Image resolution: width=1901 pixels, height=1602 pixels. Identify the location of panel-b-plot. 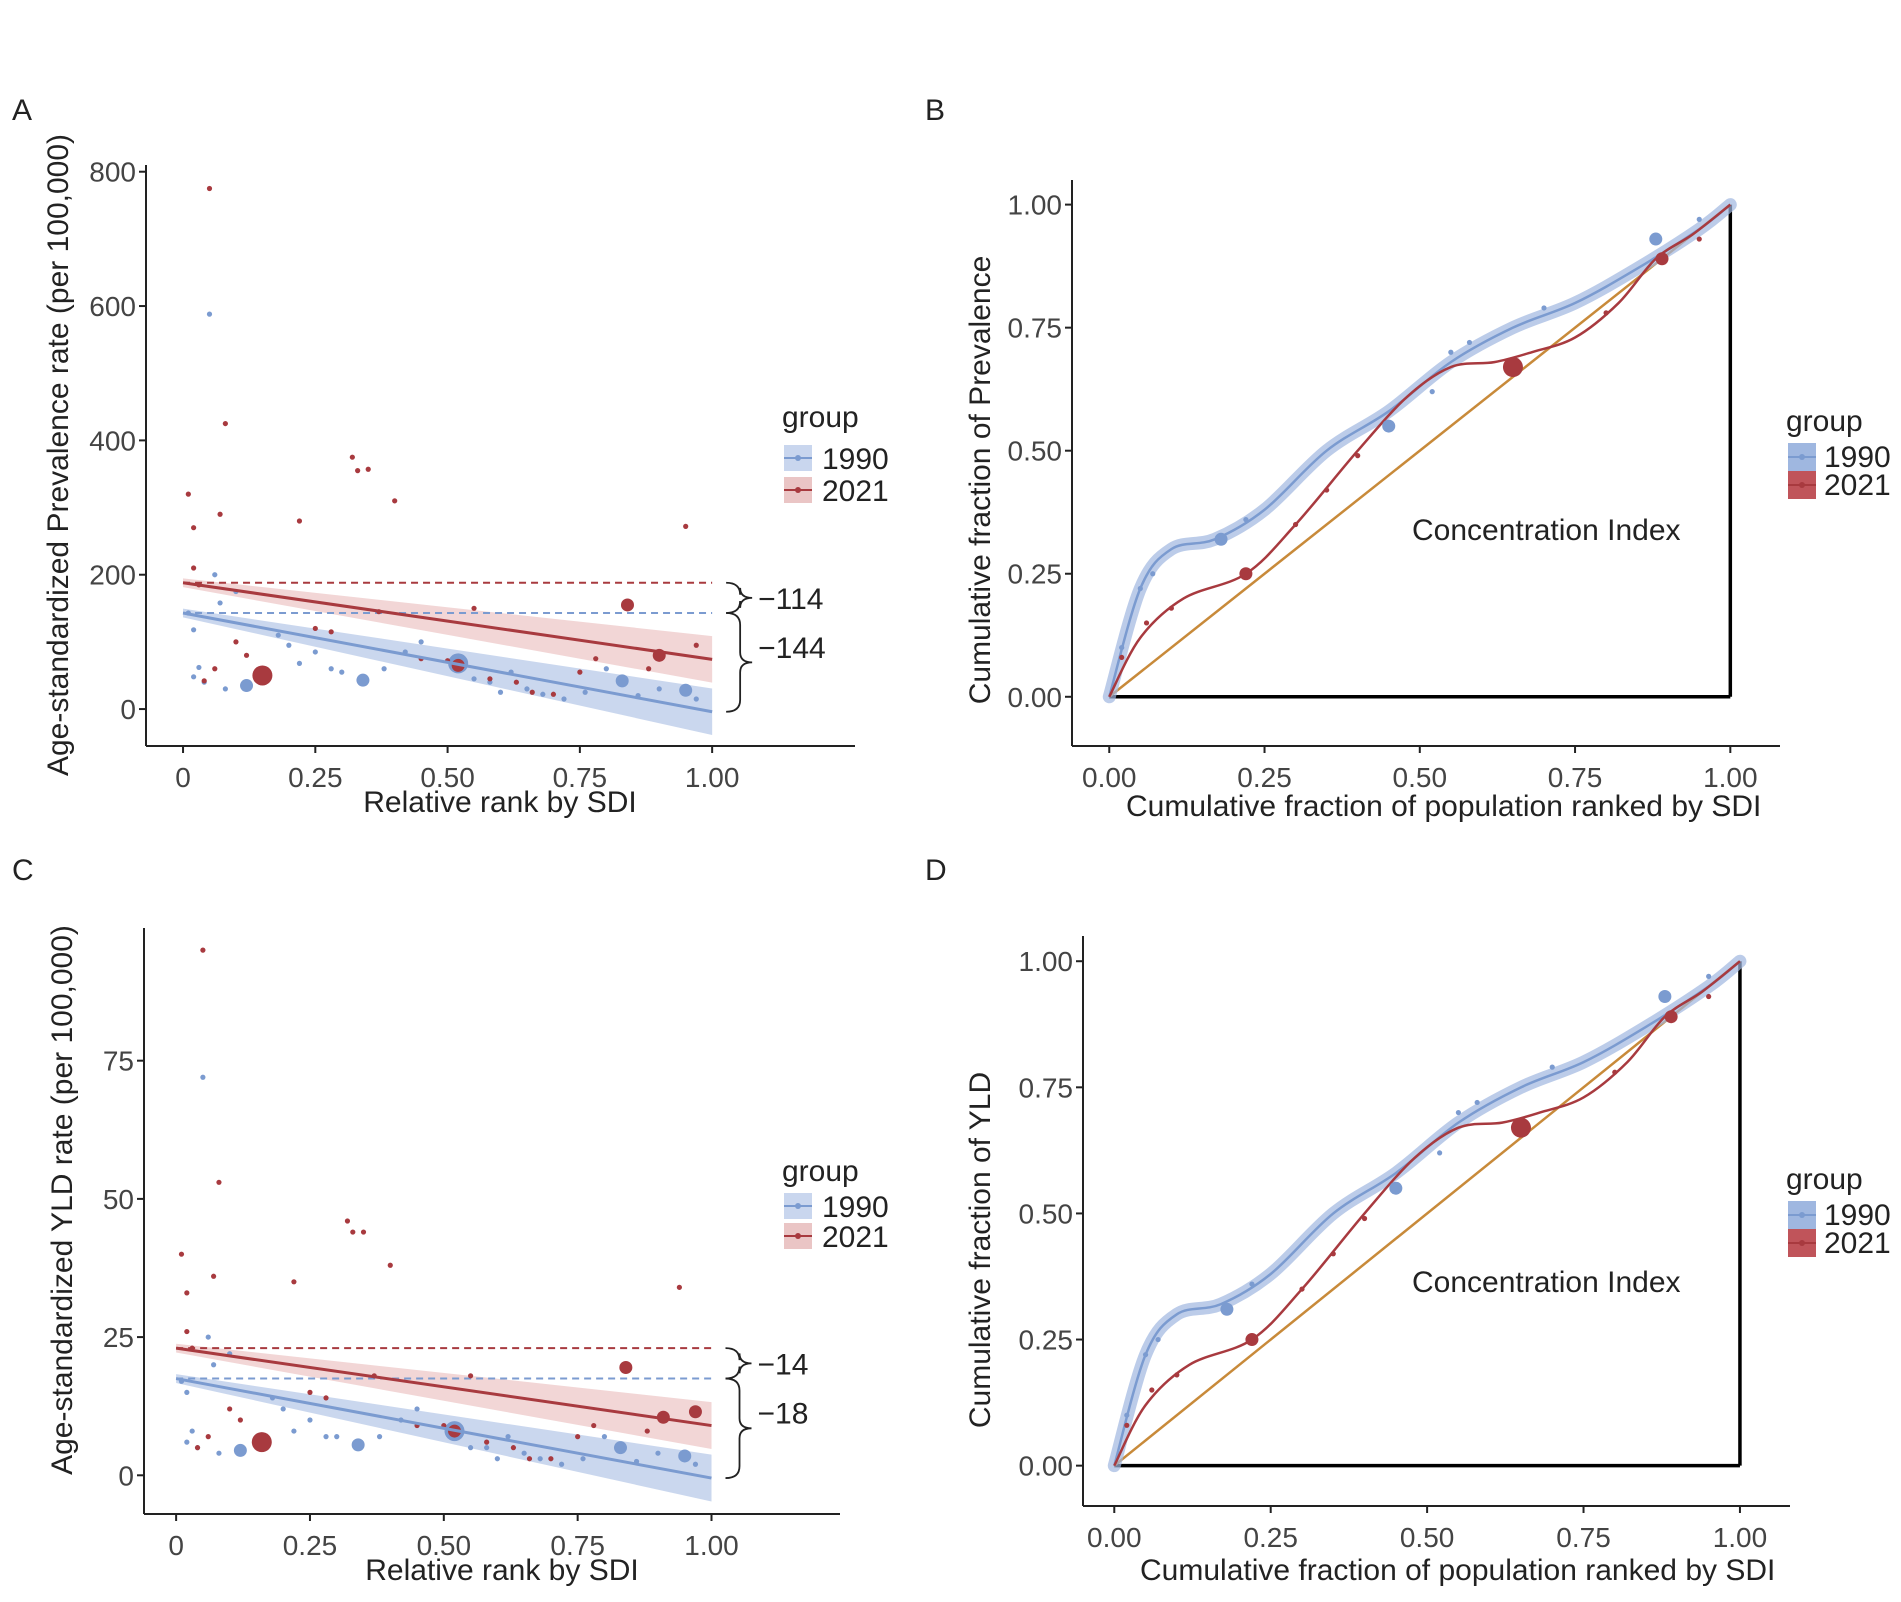
(1419, 451).